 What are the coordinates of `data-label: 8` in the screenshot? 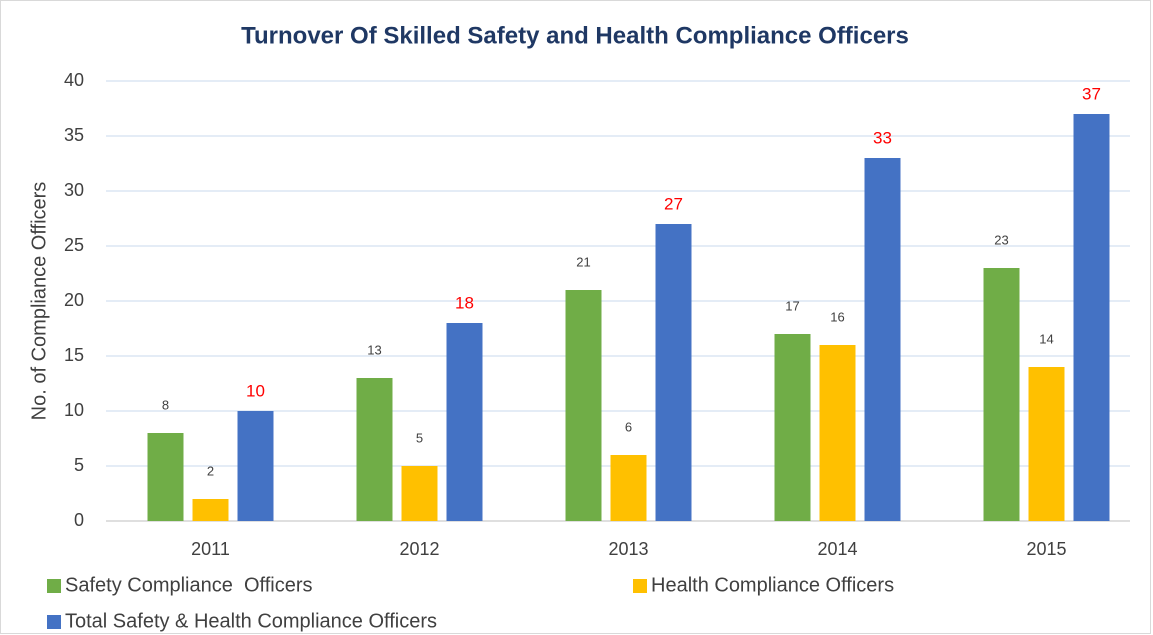 It's located at (165, 404).